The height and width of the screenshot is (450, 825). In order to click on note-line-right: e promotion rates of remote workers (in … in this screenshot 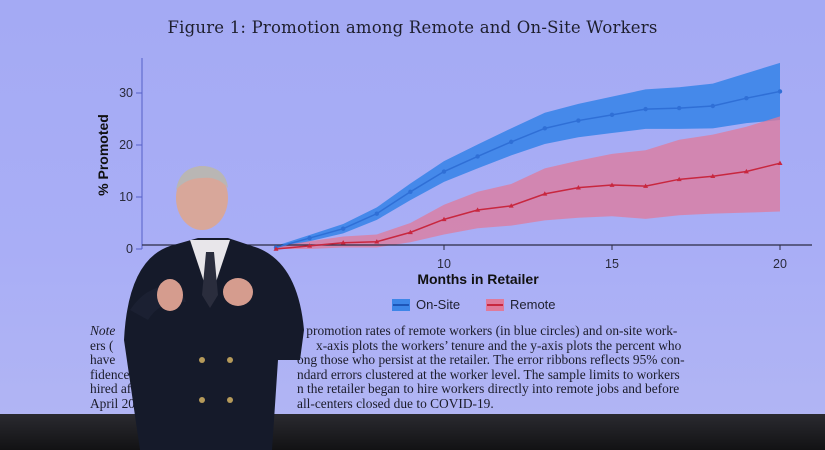, I will do `click(487, 330)`.